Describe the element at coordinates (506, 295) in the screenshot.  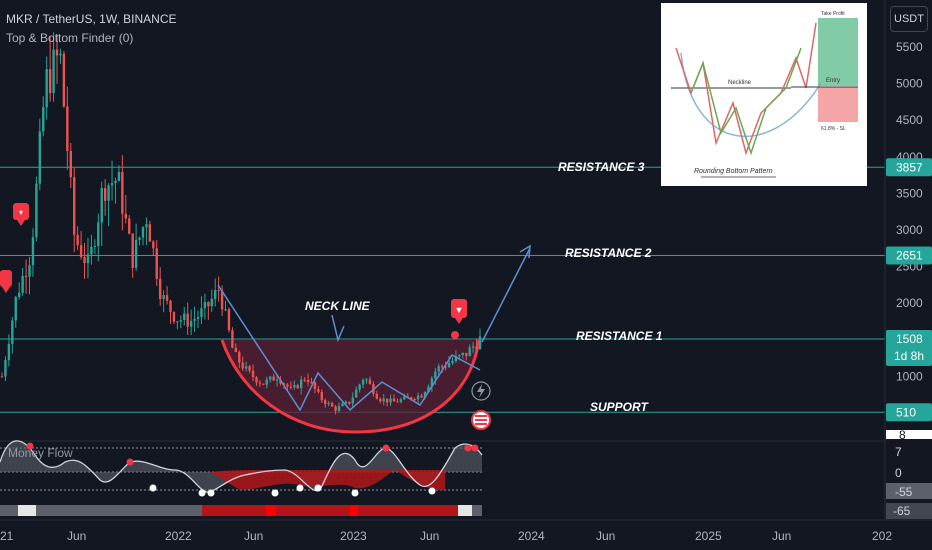
I see `projection-arrow-line` at that location.